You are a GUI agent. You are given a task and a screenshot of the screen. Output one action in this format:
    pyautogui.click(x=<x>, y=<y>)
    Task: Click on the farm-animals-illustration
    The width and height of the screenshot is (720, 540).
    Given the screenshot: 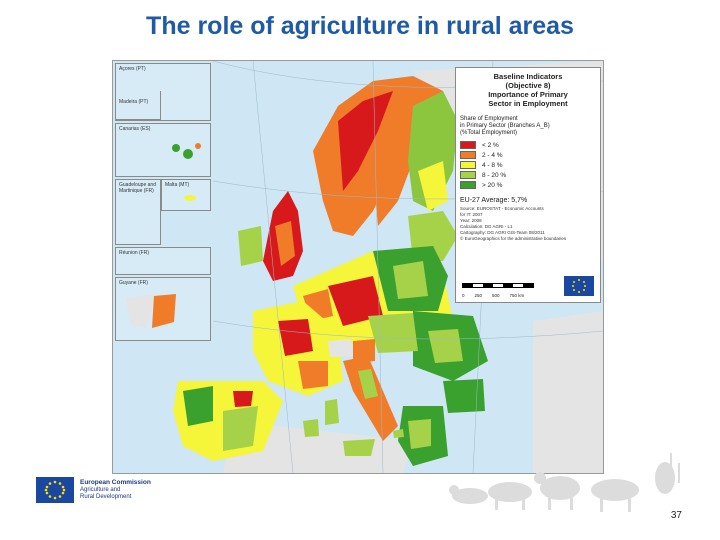 What is the action you would take?
    pyautogui.click(x=564, y=482)
    